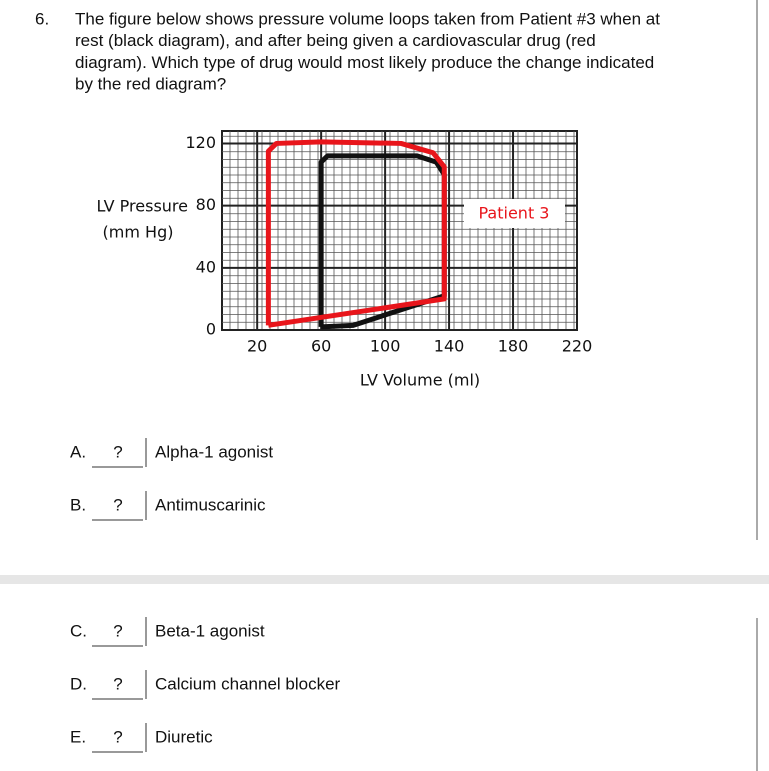  I want to click on y-tick-label: 80, so click(206, 204).